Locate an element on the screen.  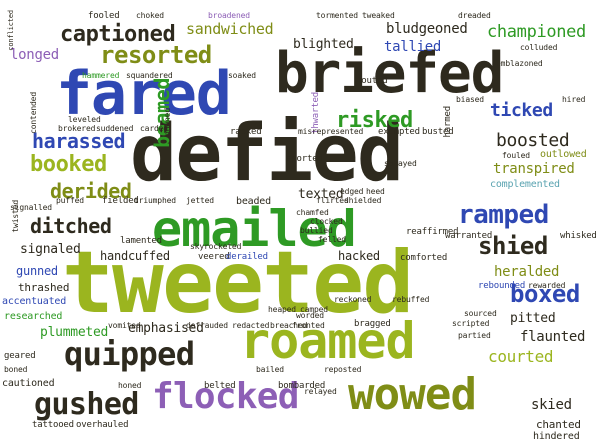
word-warranted: warranted is located at coordinates (469, 236).